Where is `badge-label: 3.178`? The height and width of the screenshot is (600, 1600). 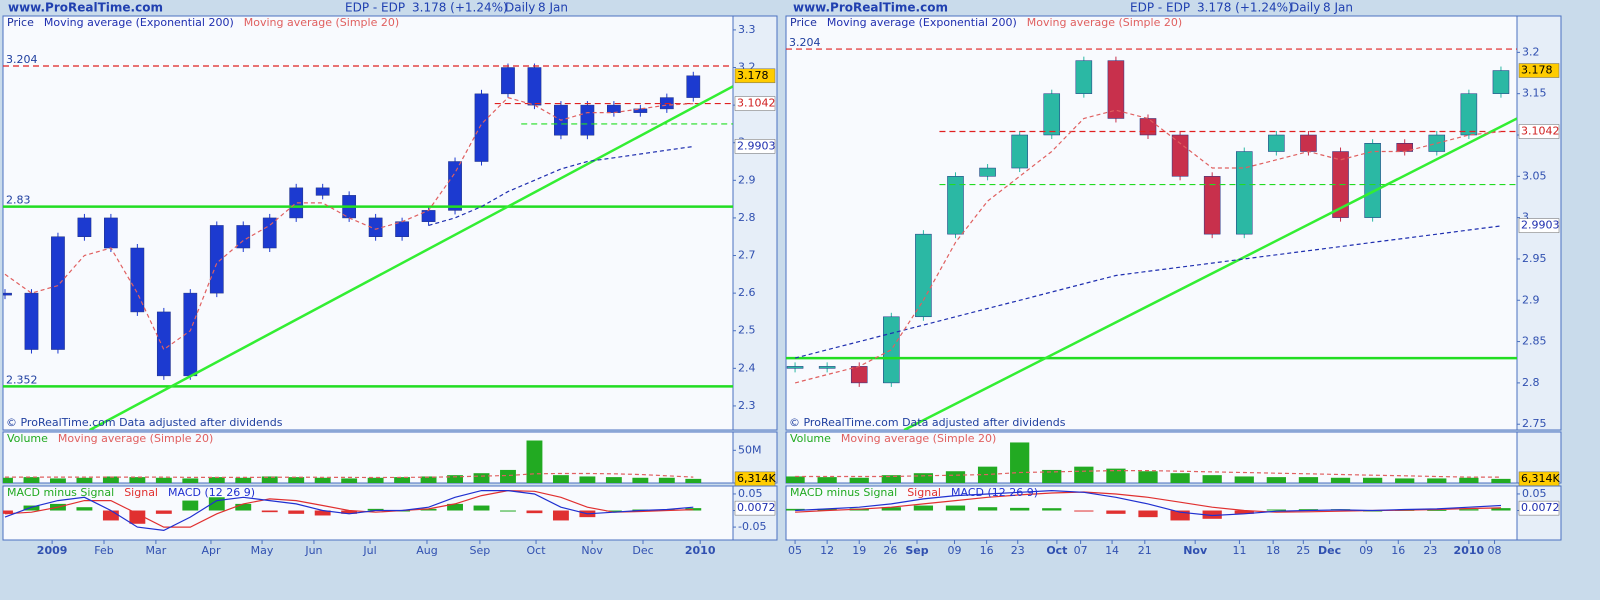 badge-label: 3.178 is located at coordinates (753, 75).